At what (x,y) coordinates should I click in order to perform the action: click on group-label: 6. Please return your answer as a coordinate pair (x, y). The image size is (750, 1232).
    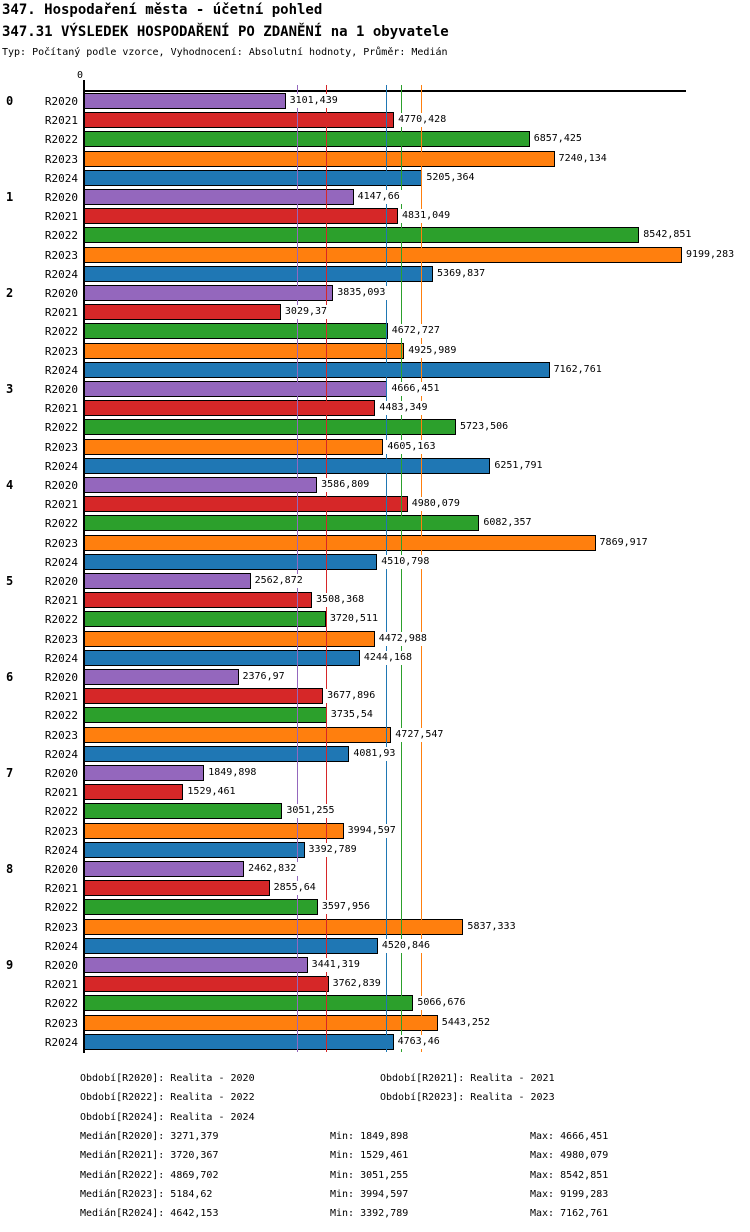
    Looking at the image, I should click on (10, 677).